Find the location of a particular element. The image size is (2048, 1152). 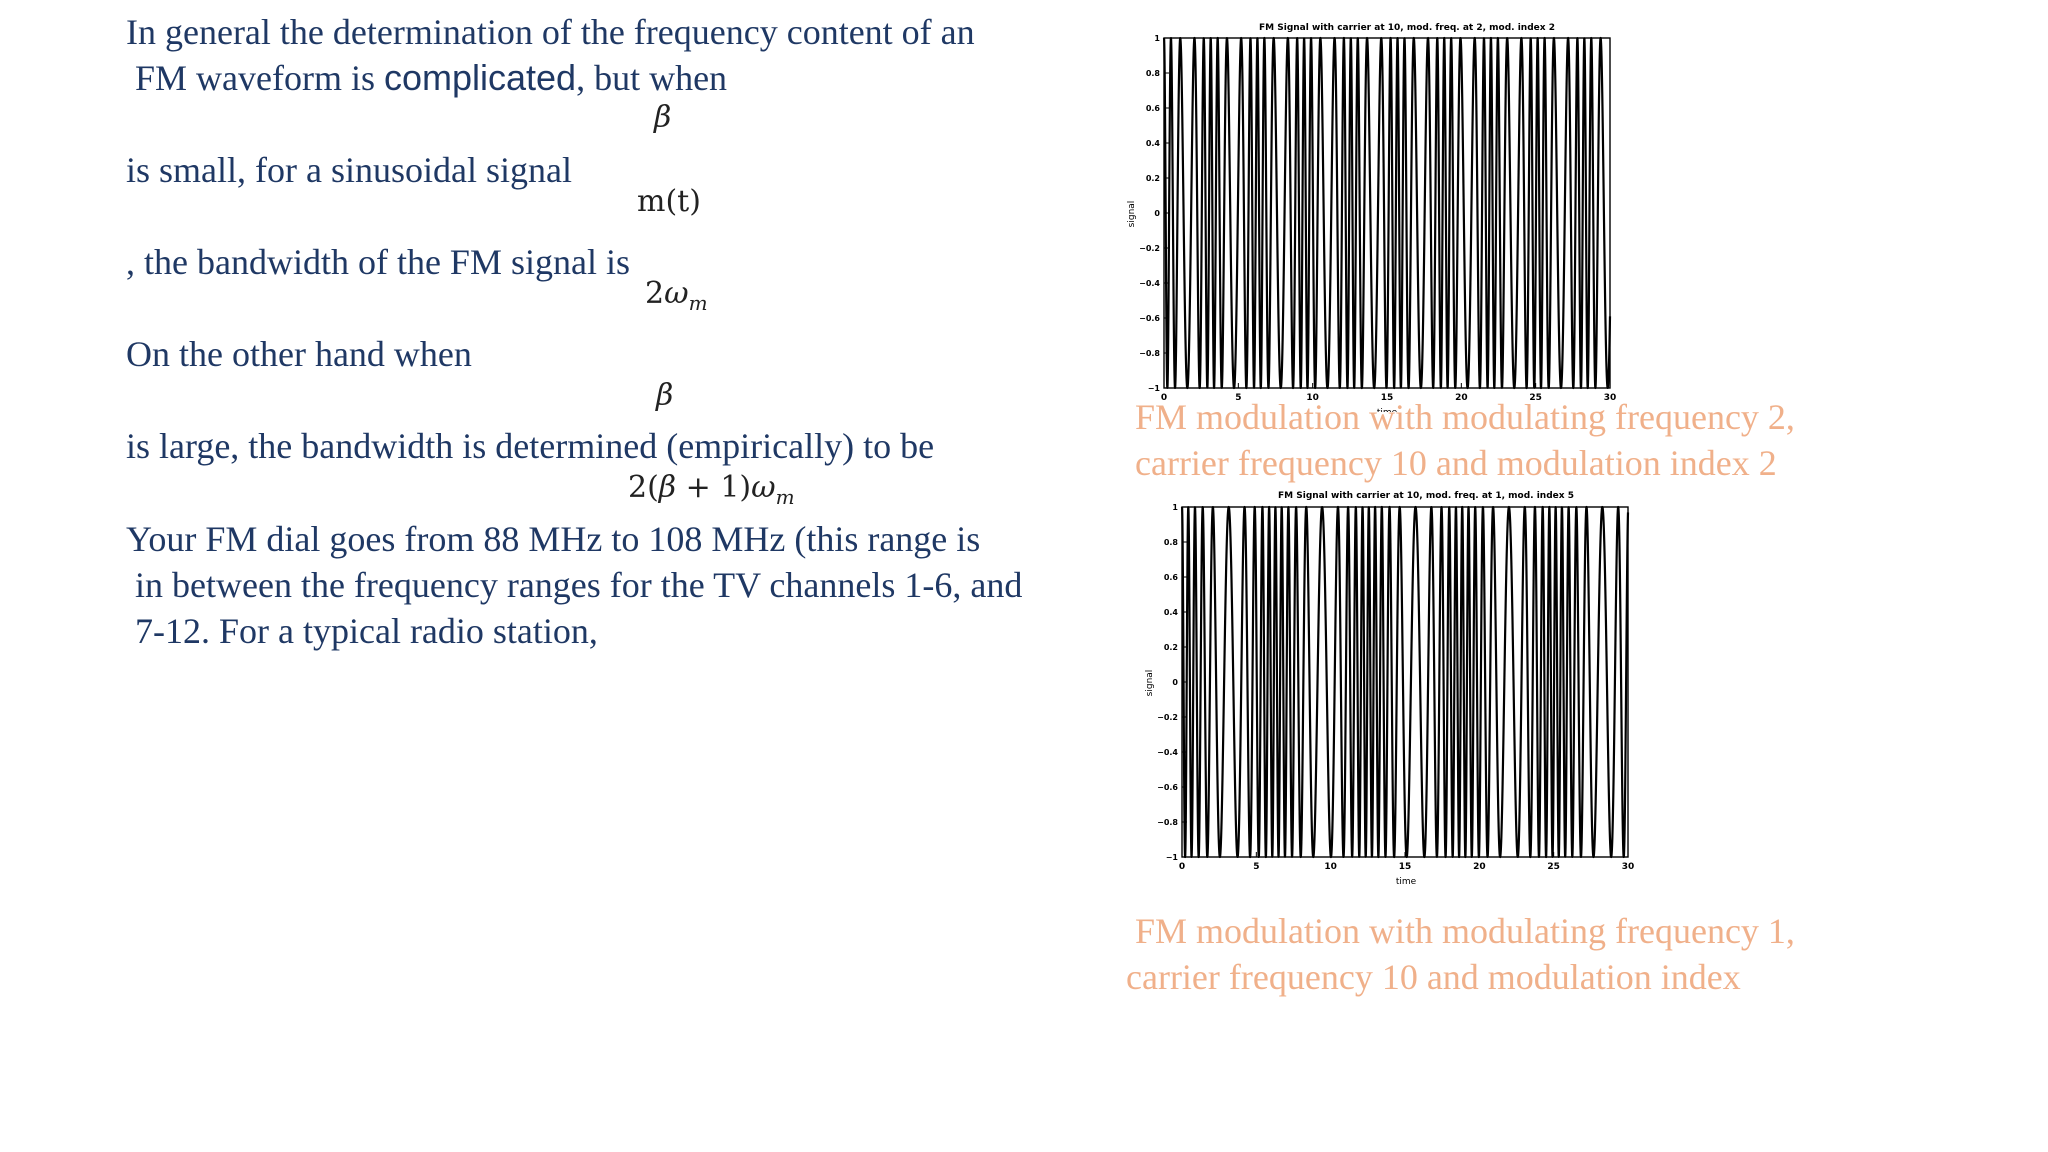

chart-1-xtick-label: 5 is located at coordinates (1238, 398).